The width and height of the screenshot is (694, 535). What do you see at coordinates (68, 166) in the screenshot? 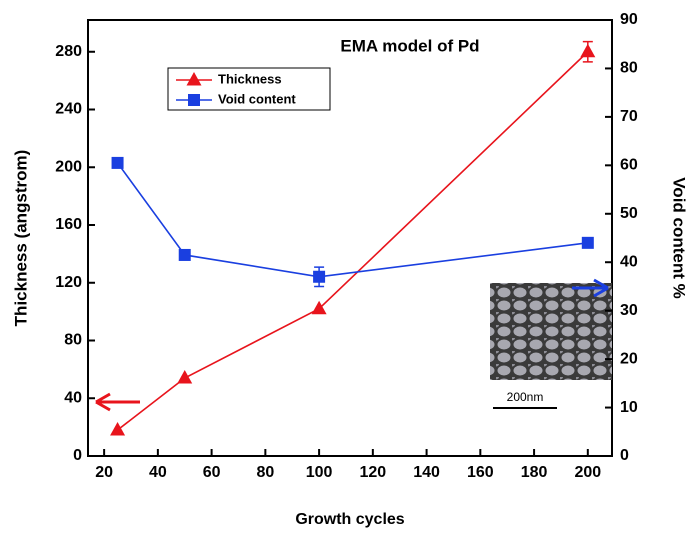
I see `y-tick-label: 200` at bounding box center [68, 166].